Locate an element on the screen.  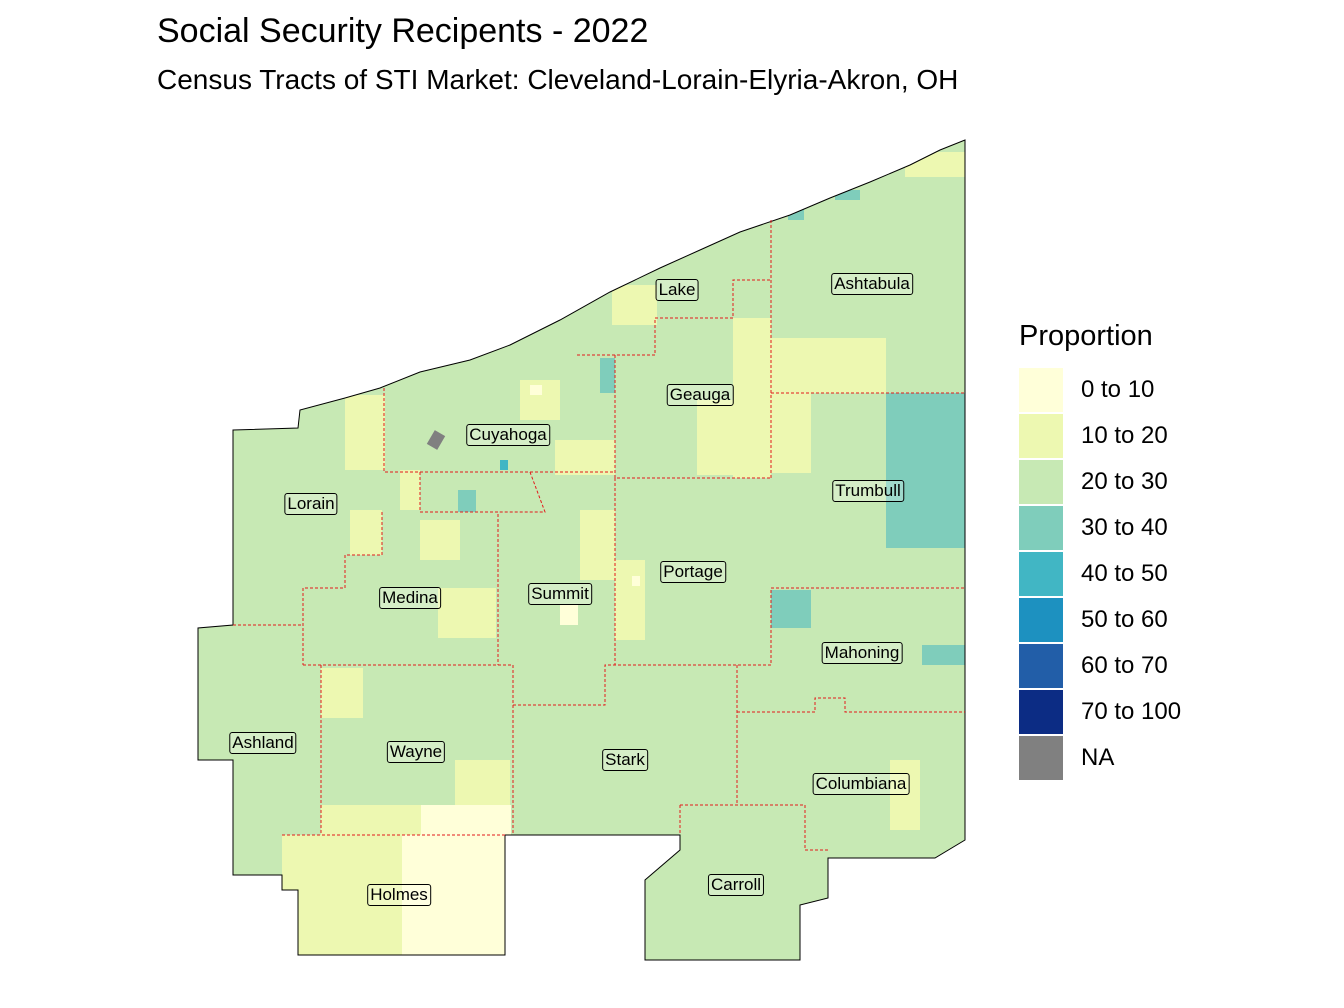
county-label-wayne: Wayne is located at coordinates (416, 752).